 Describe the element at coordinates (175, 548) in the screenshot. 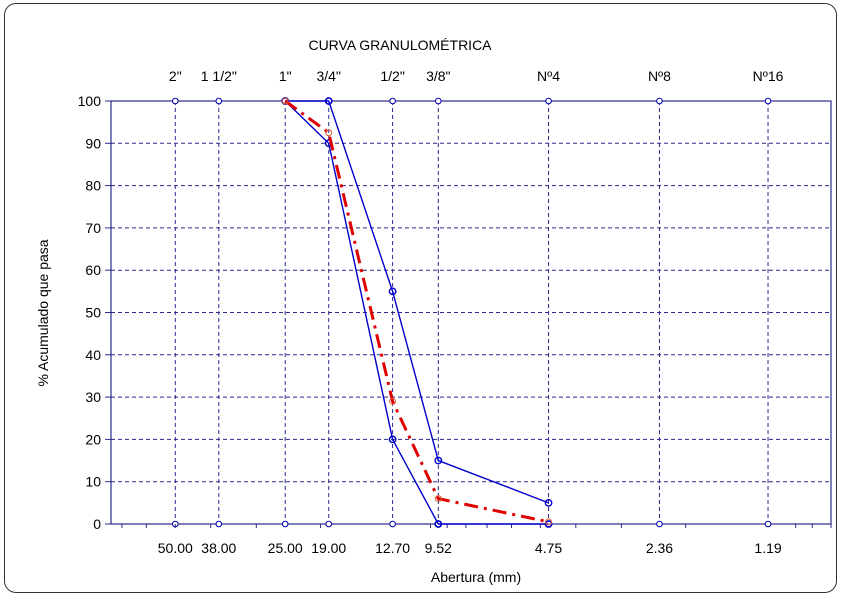

I see `sieve-opening-label: 50.00` at that location.